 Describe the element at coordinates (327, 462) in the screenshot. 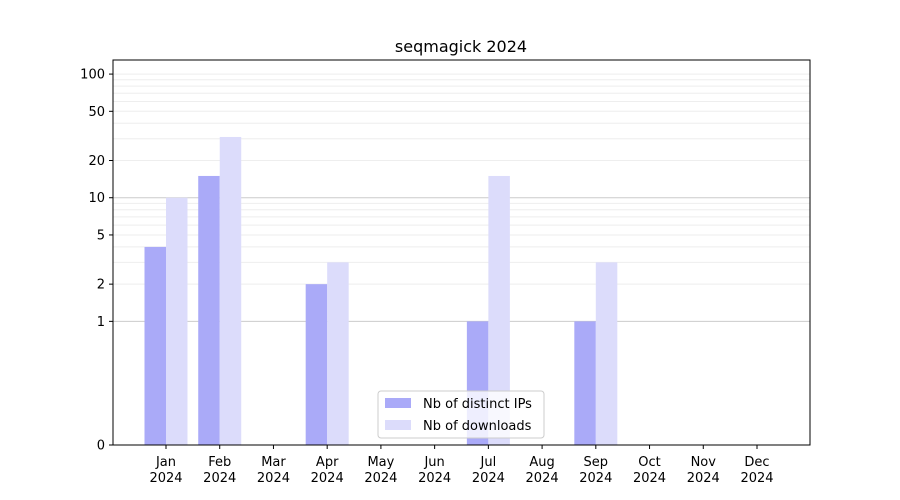

I see `x-tick-label-month: Apr` at that location.